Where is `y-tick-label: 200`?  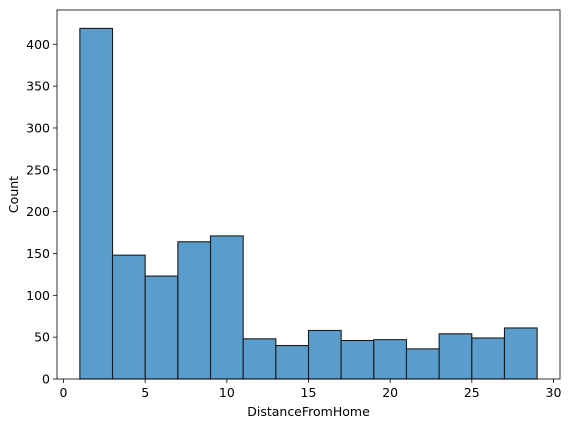 y-tick-label: 200 is located at coordinates (38, 211).